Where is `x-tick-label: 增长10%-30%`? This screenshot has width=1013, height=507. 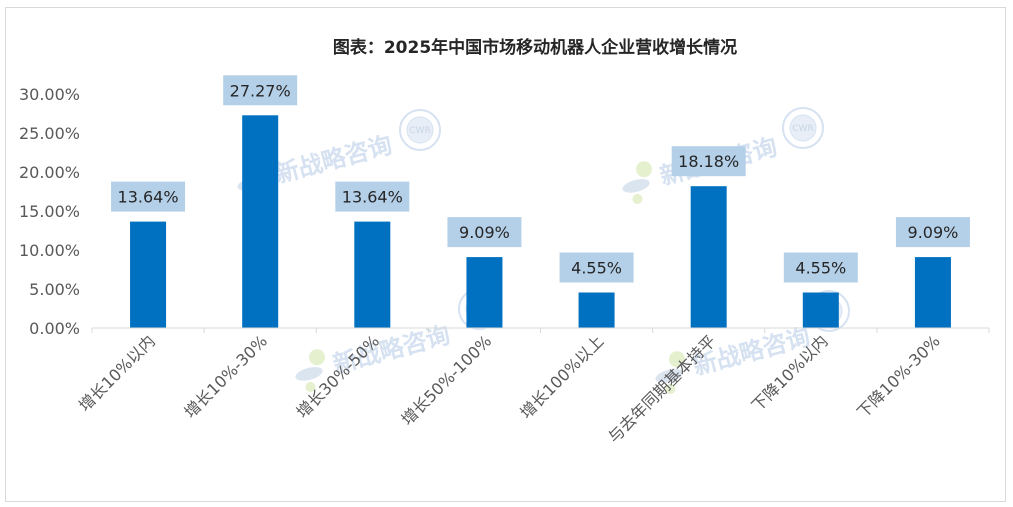
x-tick-label: 增长10%-30% is located at coordinates (226, 376).